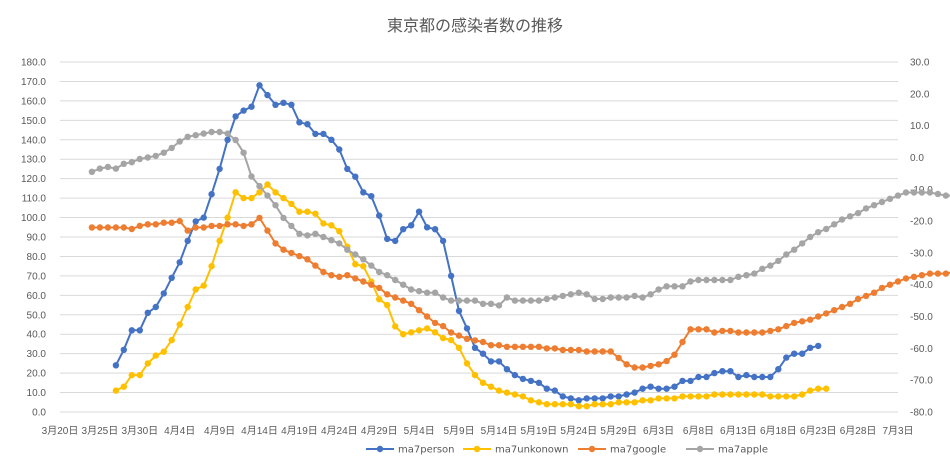  I want to click on y-left-tick-label: 110.0, so click(34, 199).